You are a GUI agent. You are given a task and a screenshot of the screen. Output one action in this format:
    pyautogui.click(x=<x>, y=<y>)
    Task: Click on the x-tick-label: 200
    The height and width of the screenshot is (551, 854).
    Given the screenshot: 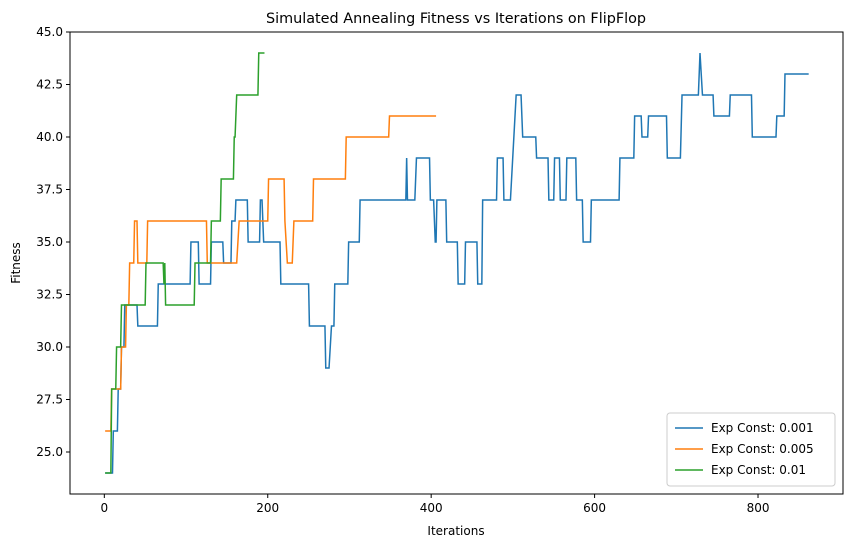 What is the action you would take?
    pyautogui.click(x=267, y=508)
    